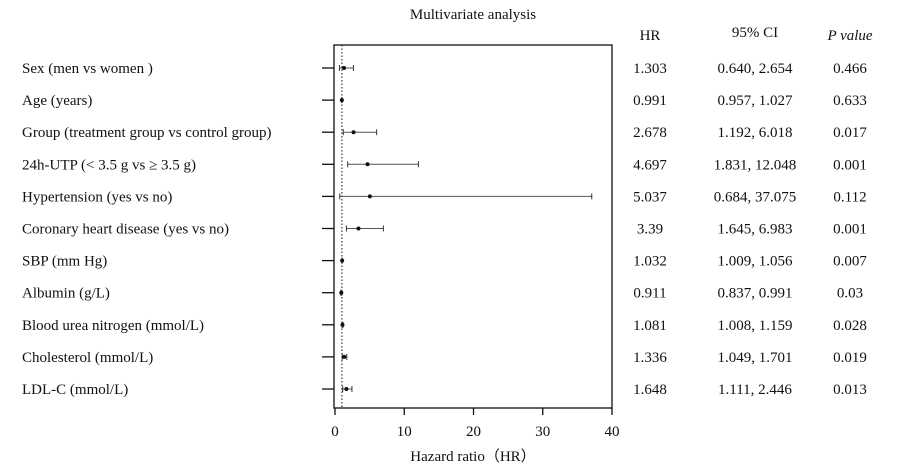 The height and width of the screenshot is (469, 900). I want to click on p-value: 0.013, so click(850, 390).